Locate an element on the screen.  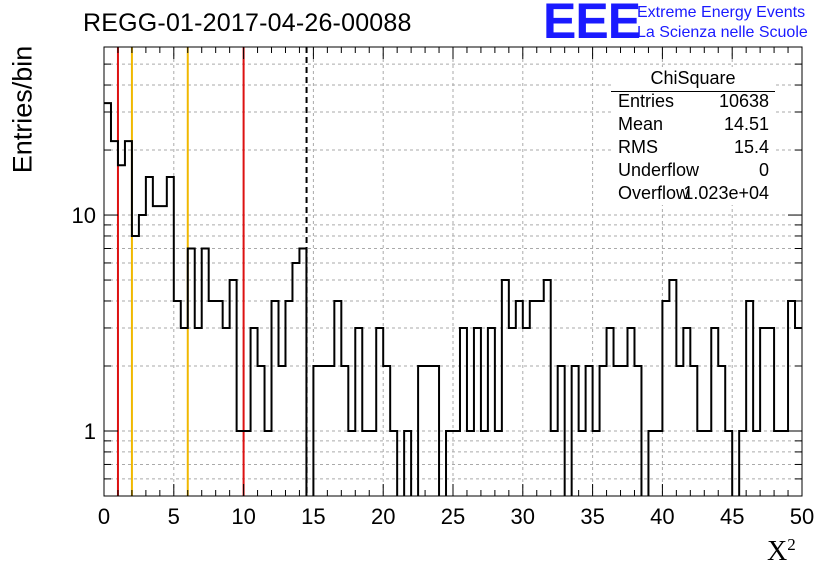
stats-row-entries: Entries 10638 is located at coordinates (693, 101).